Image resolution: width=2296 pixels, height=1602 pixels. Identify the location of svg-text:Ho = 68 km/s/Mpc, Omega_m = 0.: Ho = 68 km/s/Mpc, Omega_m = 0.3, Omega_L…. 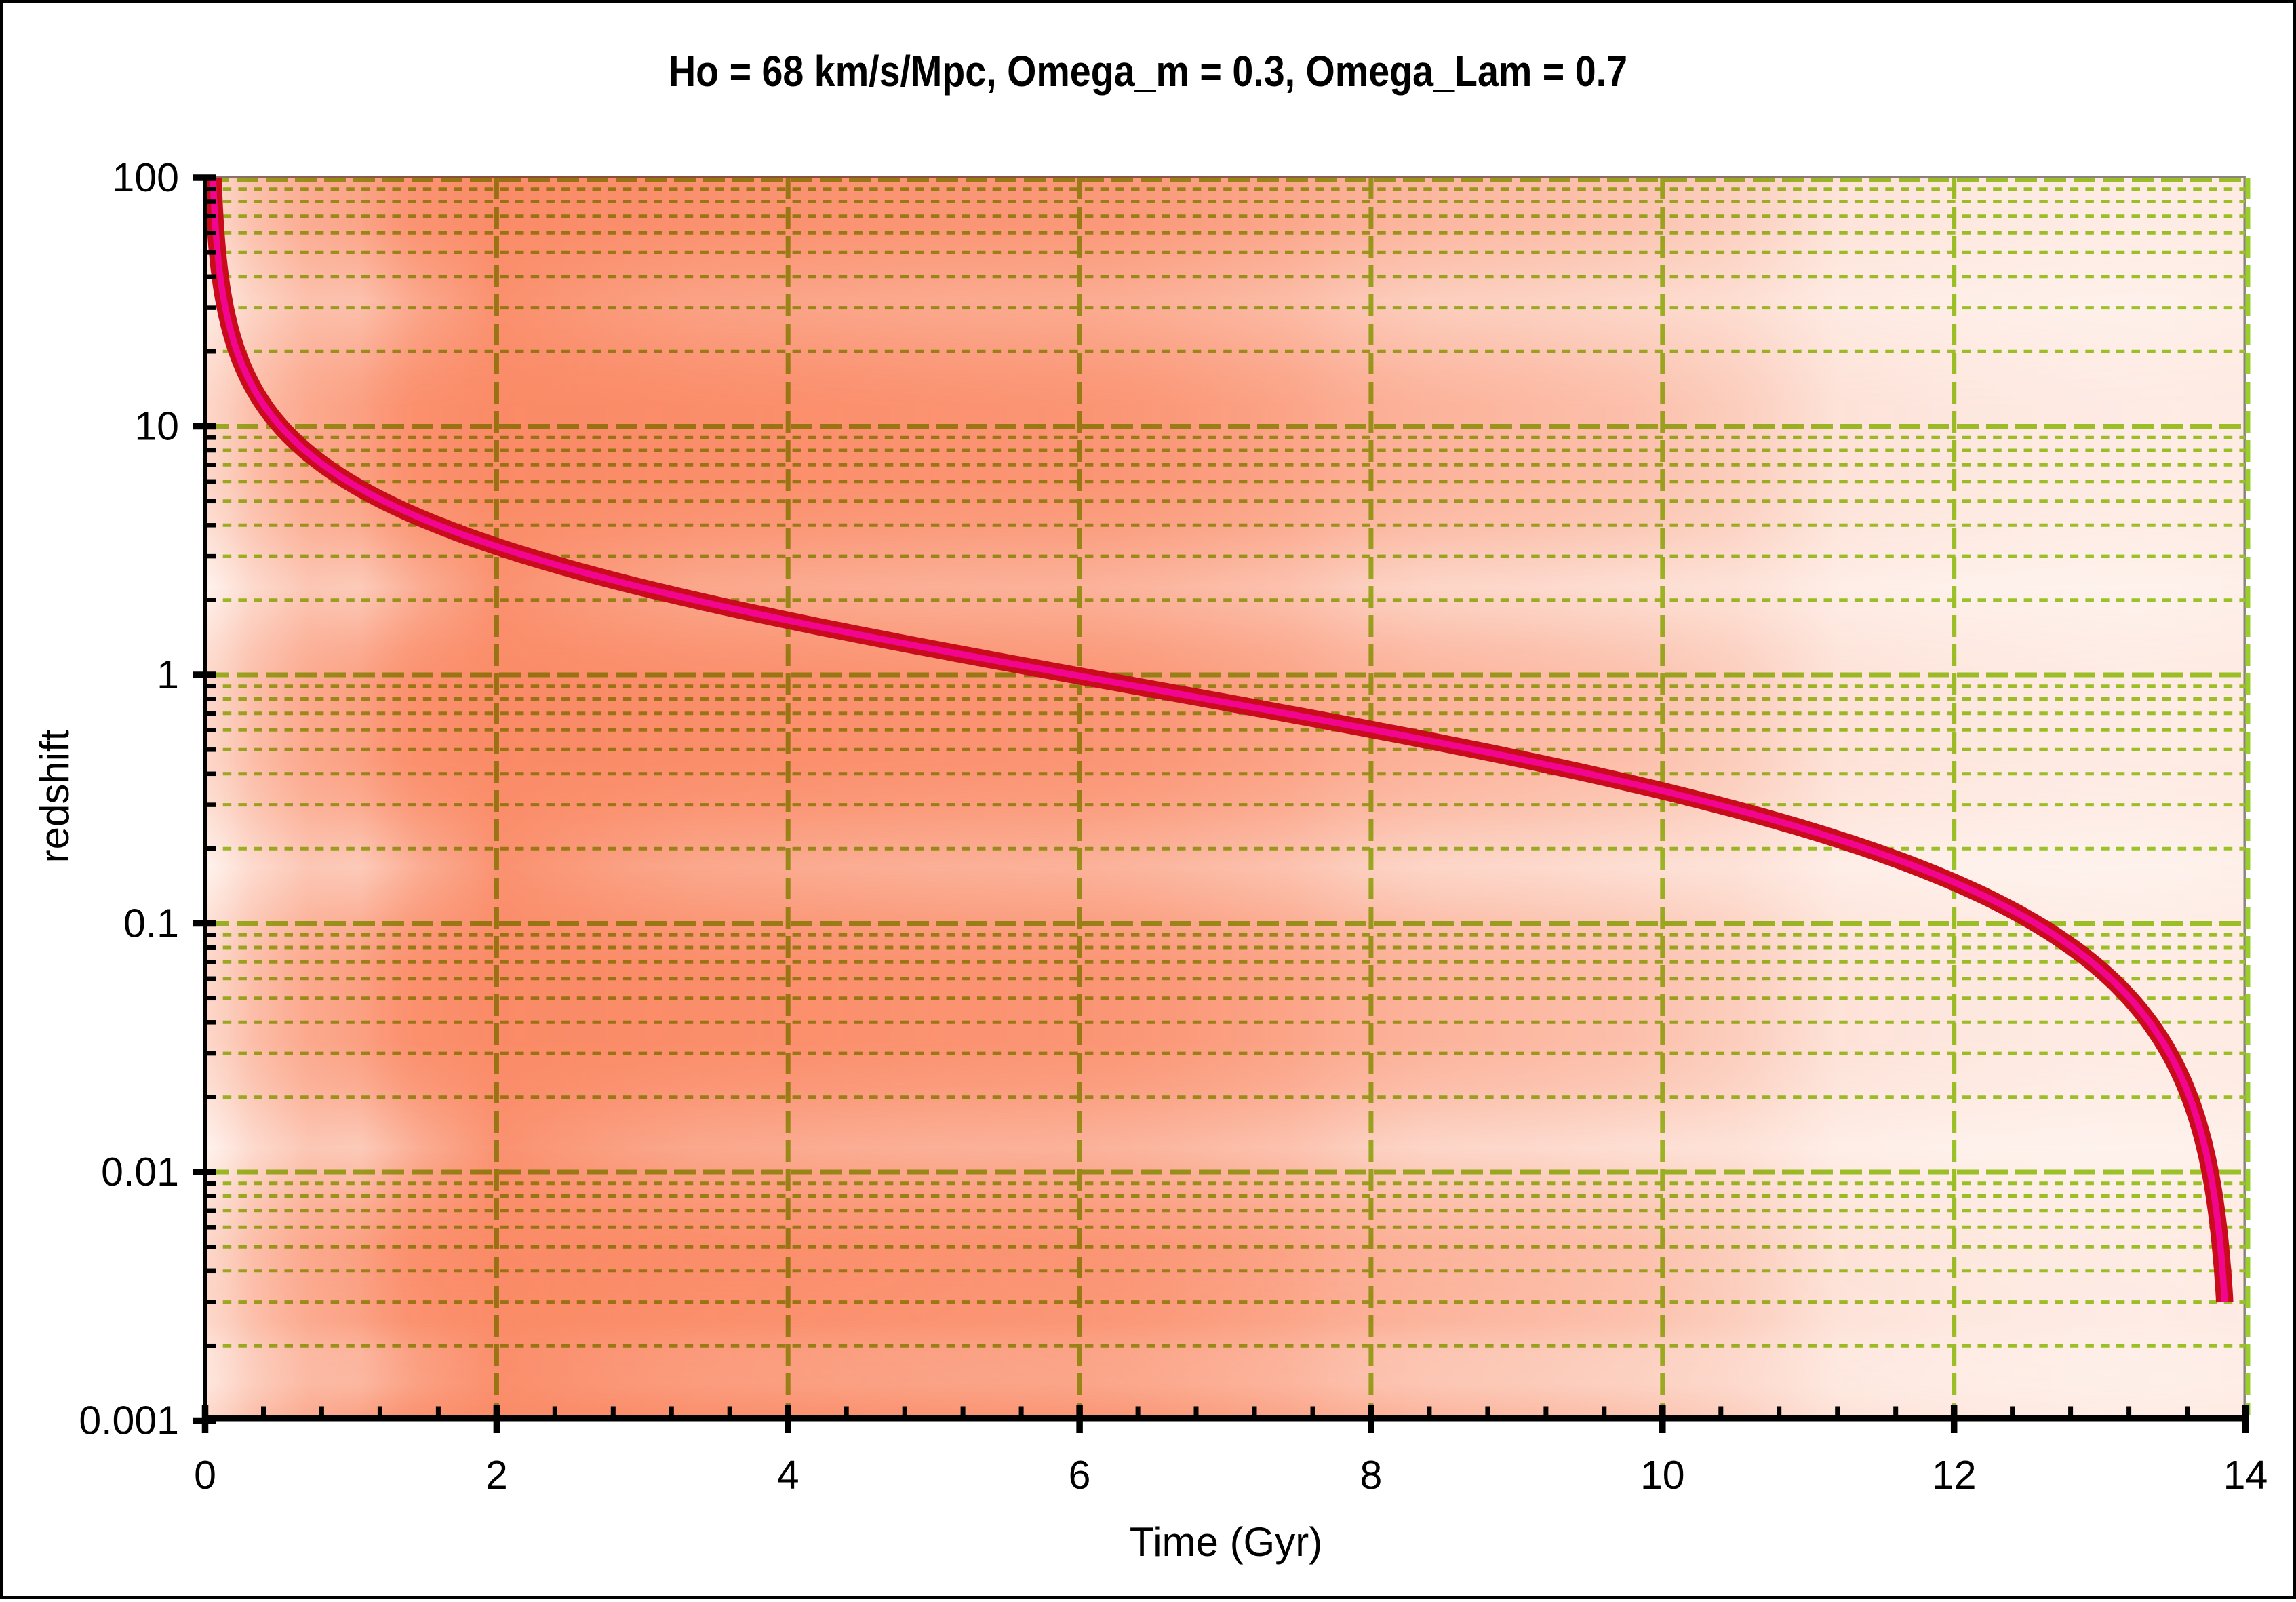
(1148, 71).